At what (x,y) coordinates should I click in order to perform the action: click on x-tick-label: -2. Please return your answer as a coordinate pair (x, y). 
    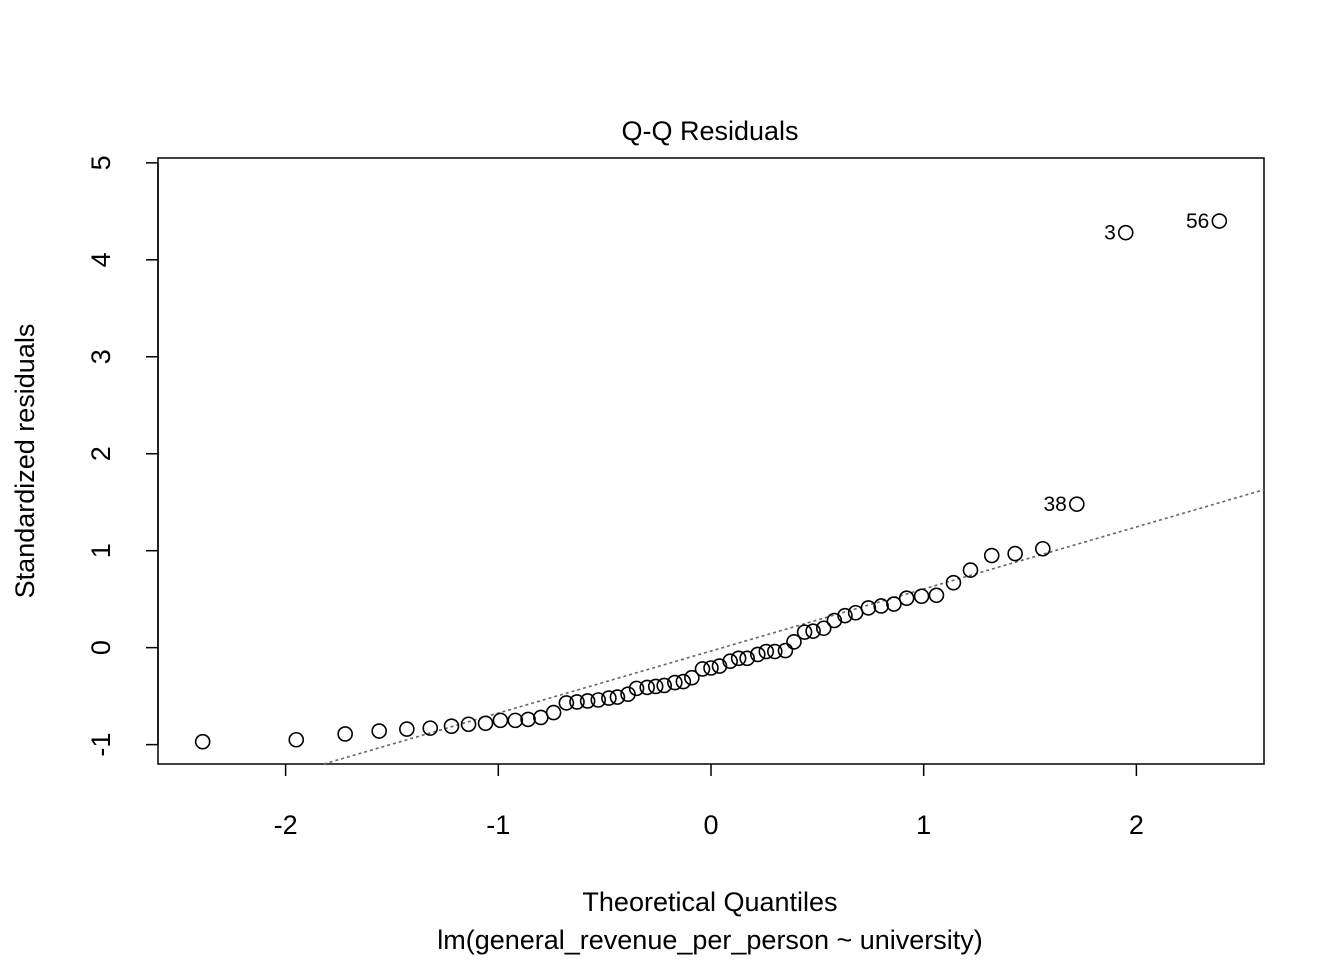
    Looking at the image, I should click on (286, 825).